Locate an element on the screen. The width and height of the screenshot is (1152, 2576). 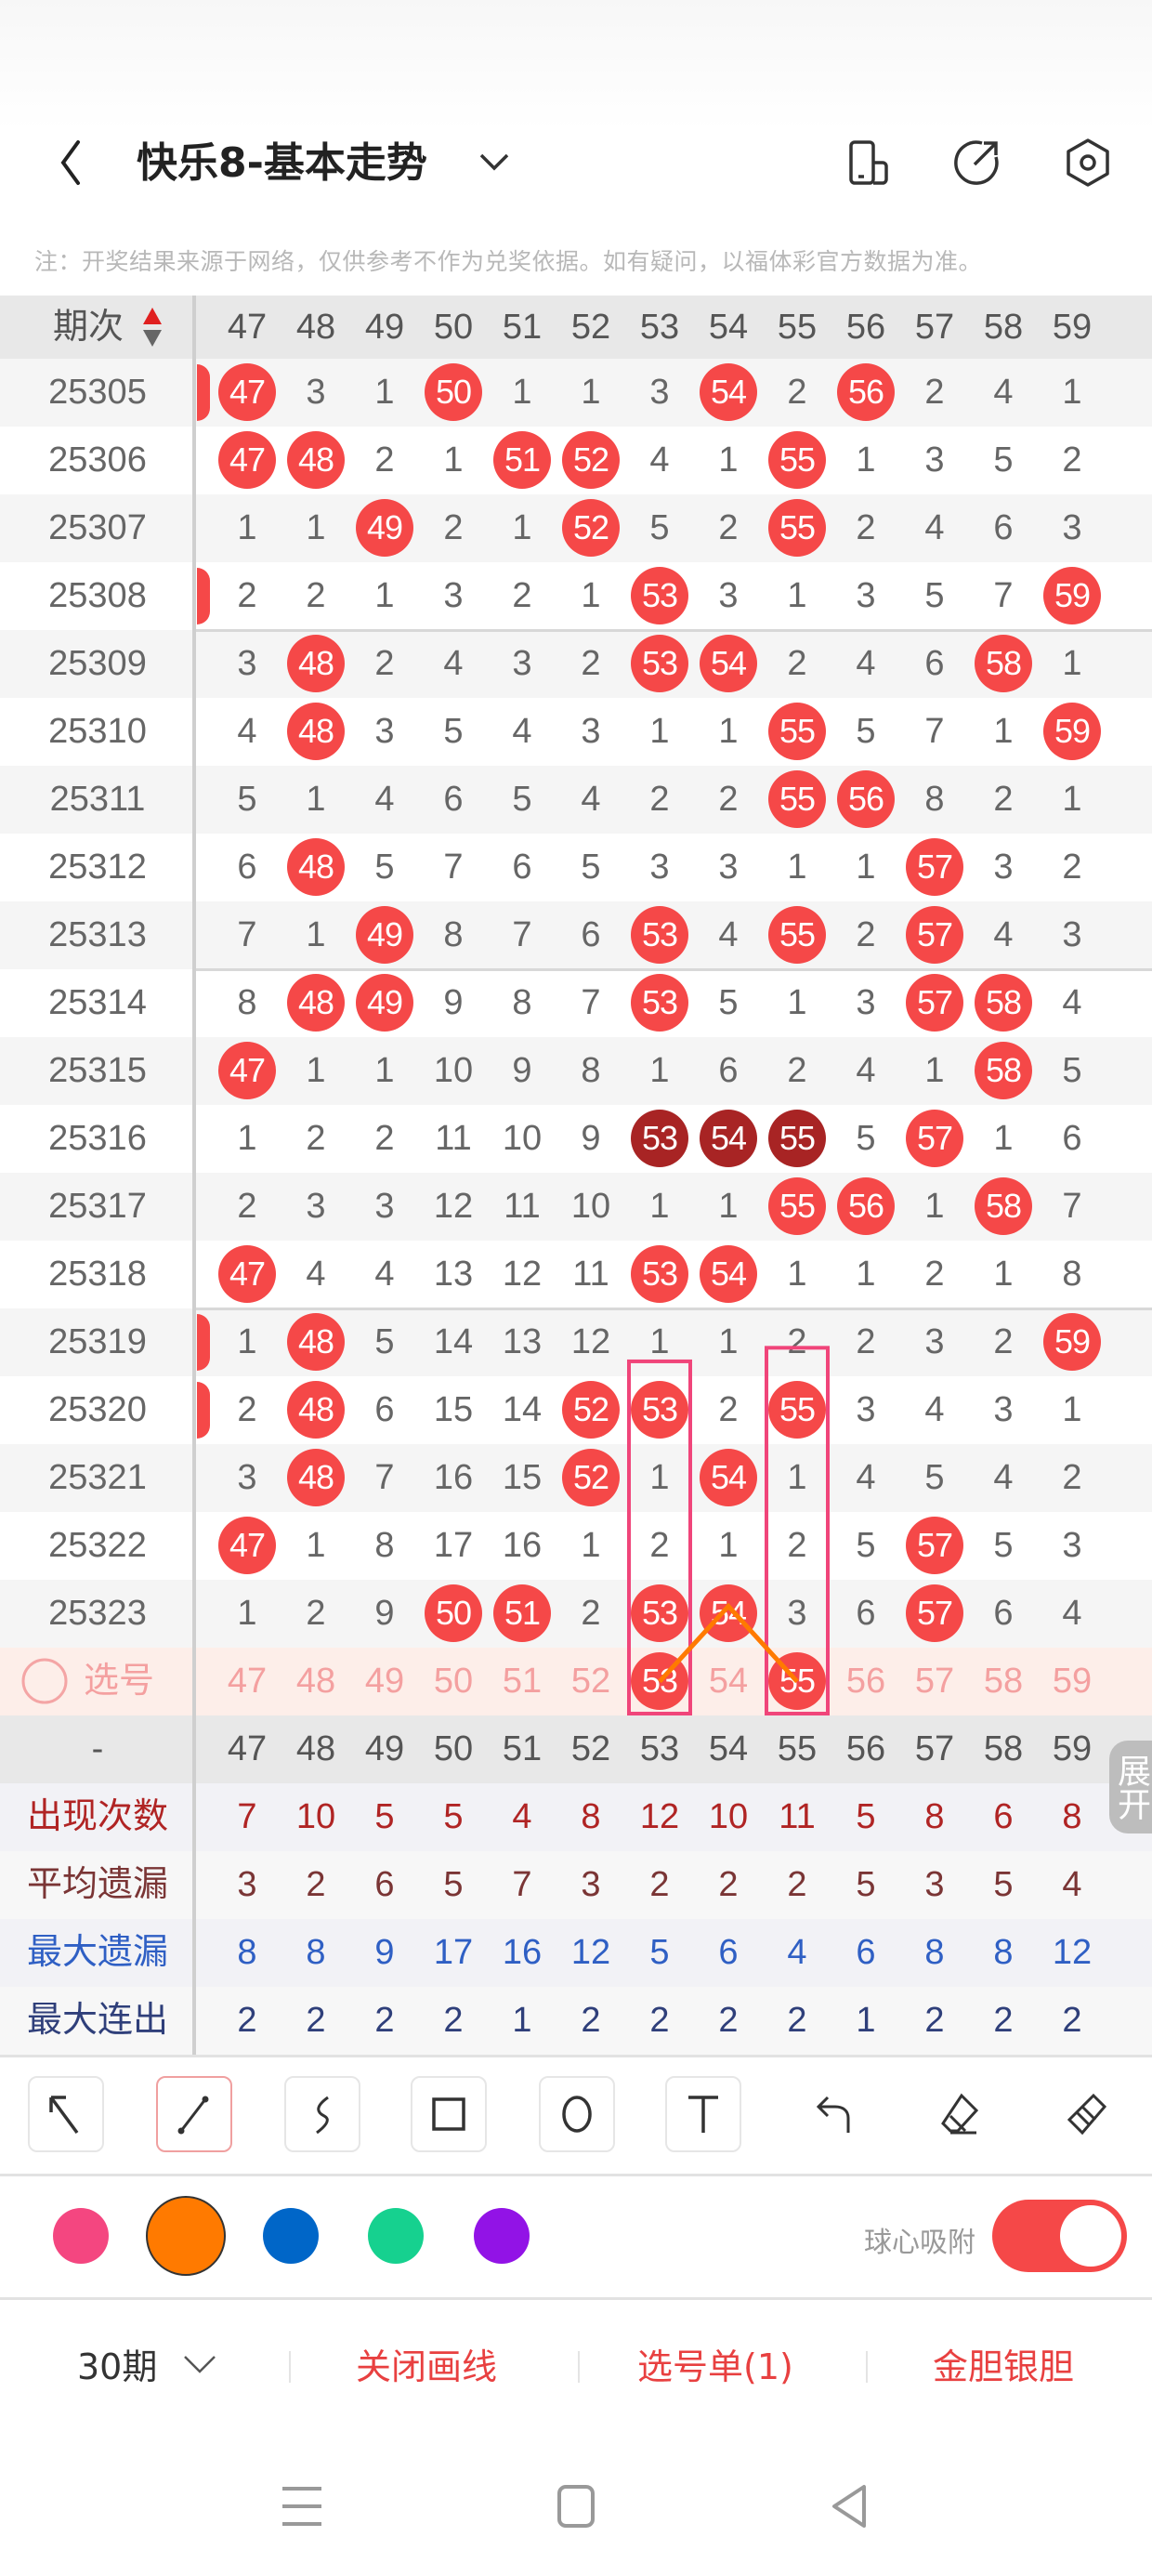
select-number: 52 is located at coordinates (590, 1681).